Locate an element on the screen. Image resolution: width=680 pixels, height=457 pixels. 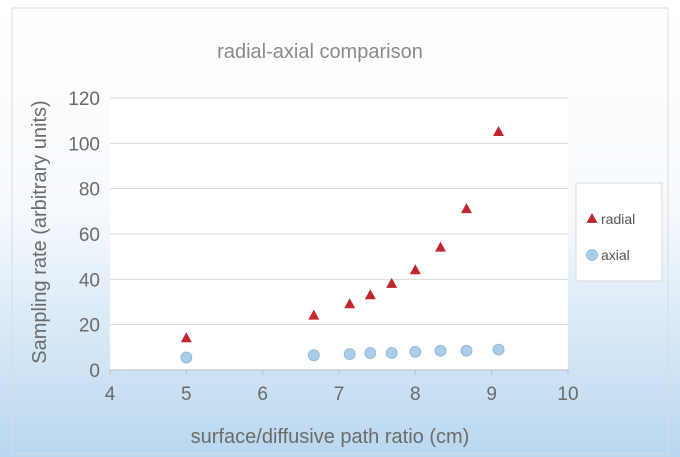
y-tick-label: 120 is located at coordinates (84, 99).